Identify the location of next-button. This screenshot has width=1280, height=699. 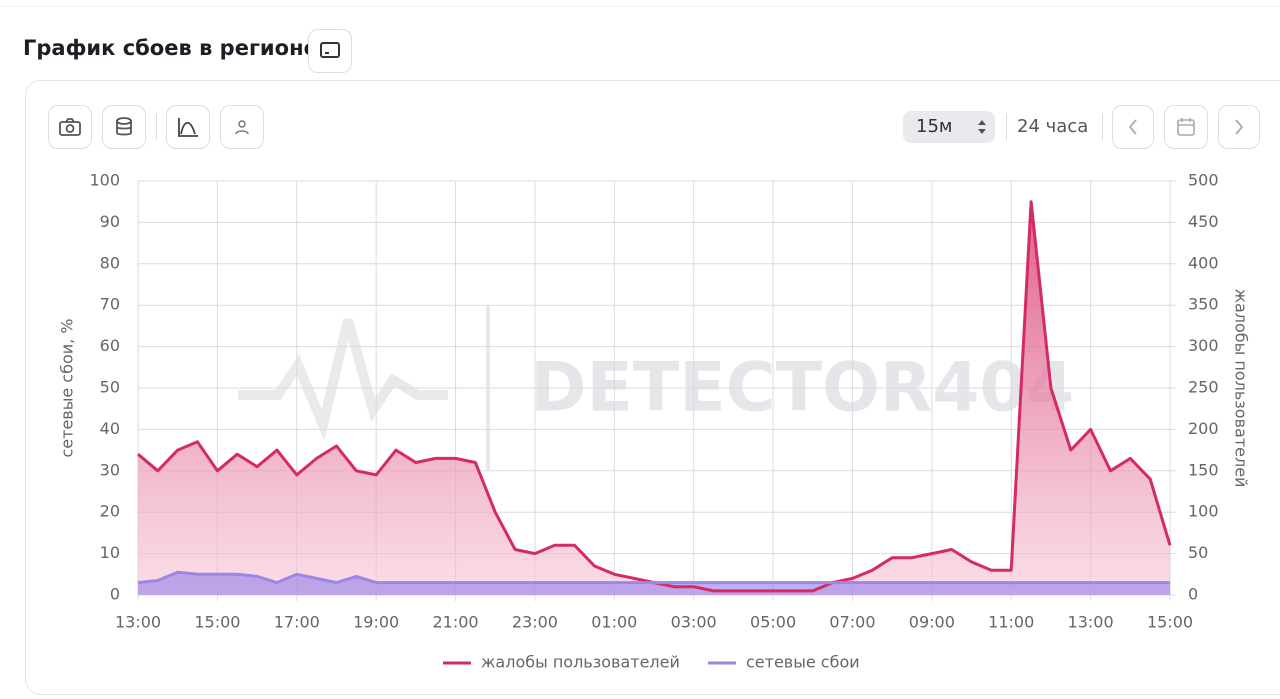
(1239, 127).